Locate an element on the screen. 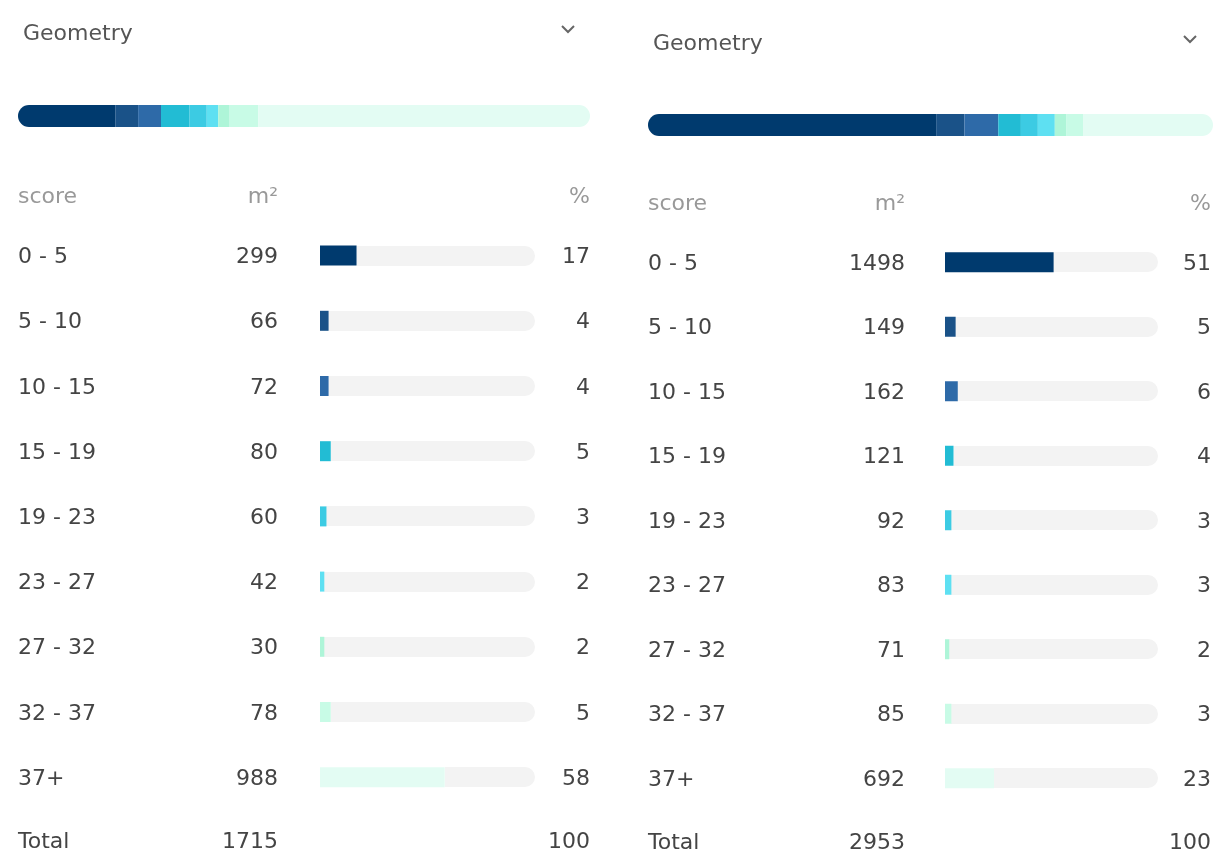  text: 80 is located at coordinates (264, 451).